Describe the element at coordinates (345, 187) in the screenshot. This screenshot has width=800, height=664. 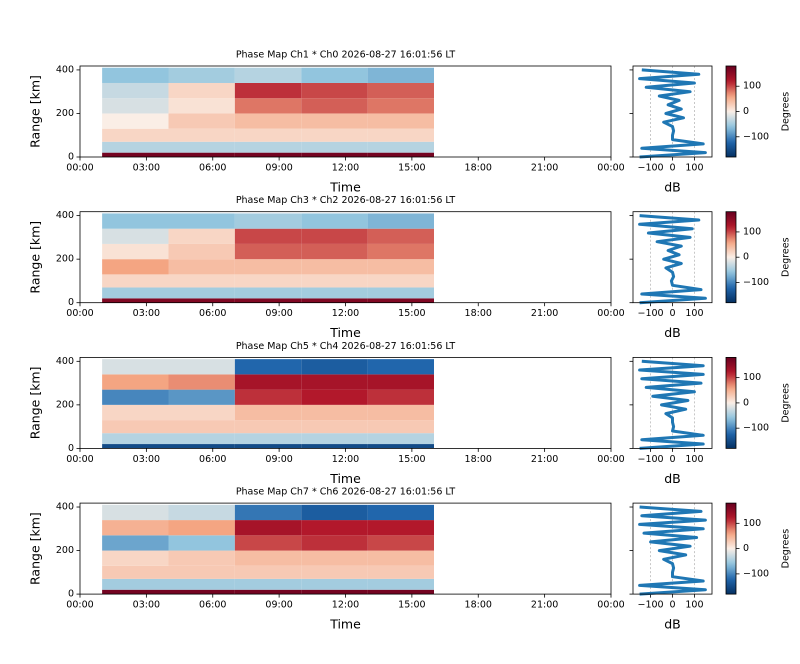
I see `x-axis-label: Time` at that location.